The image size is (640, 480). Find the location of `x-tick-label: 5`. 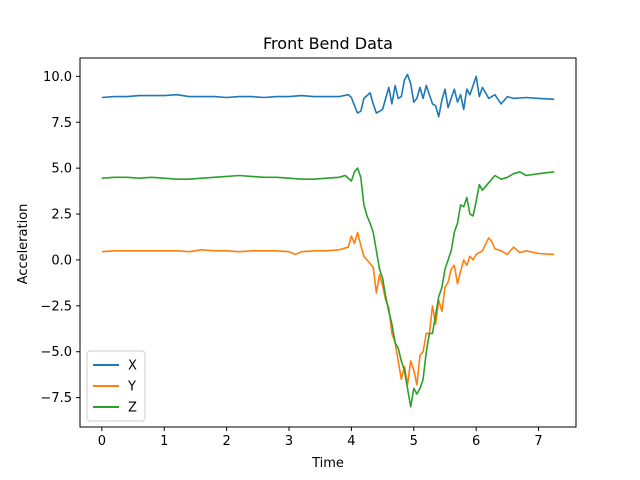

x-tick-label: 5 is located at coordinates (414, 441).